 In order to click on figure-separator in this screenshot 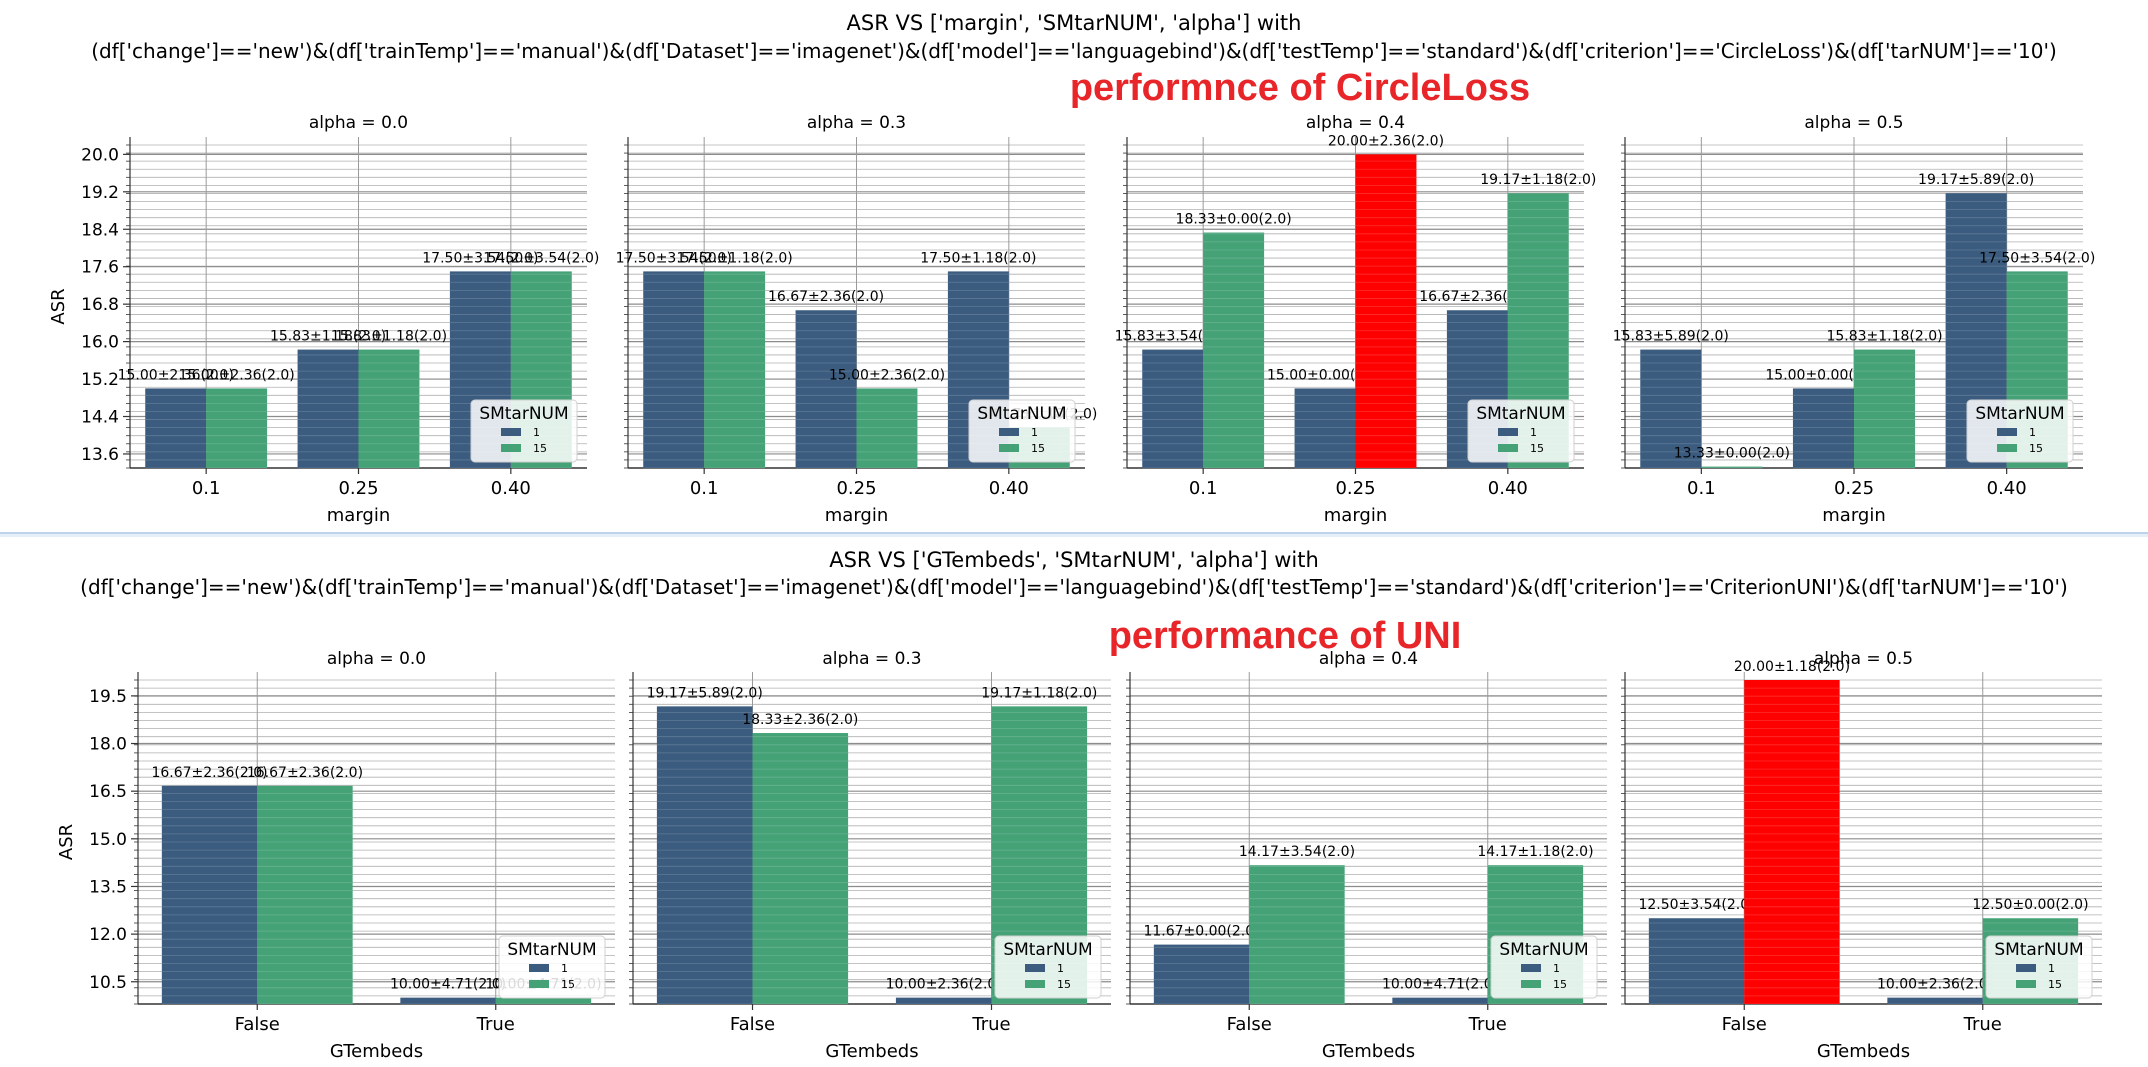, I will do `click(1074, 533)`.